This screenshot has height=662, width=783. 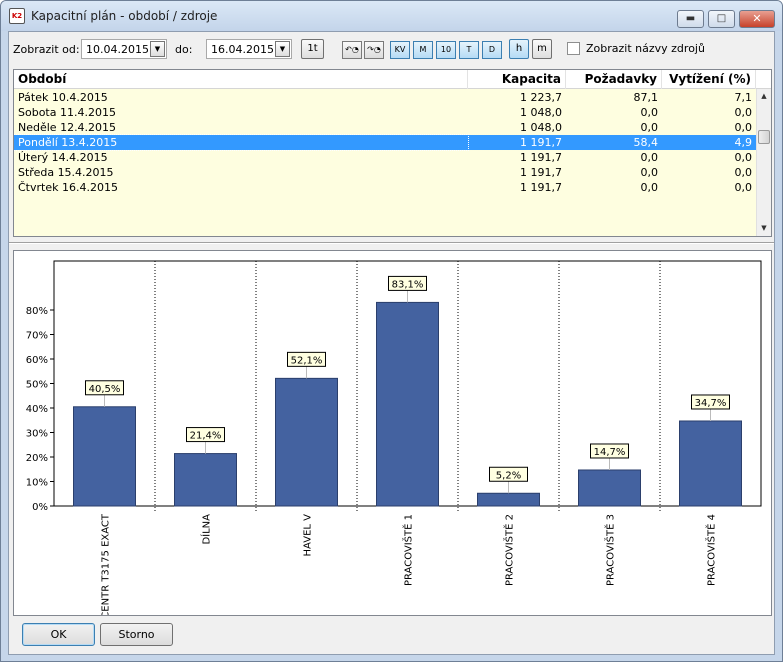 What do you see at coordinates (711, 550) in the screenshot?
I see `category-label: PRACOVIŠTĚ 4` at bounding box center [711, 550].